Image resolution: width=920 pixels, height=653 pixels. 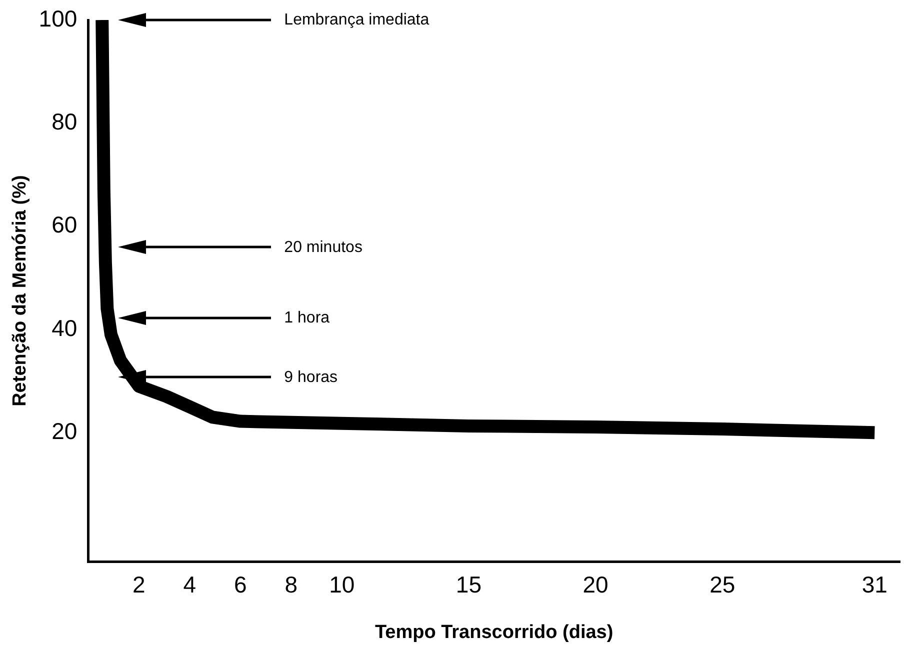 What do you see at coordinates (323, 247) in the screenshot?
I see `annotation: 20 minutos` at bounding box center [323, 247].